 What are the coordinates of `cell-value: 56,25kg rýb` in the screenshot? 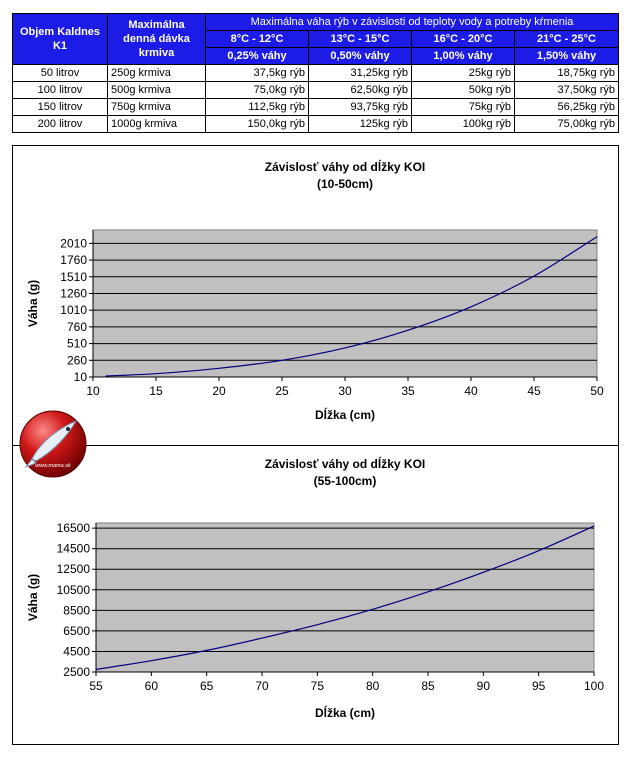 It's located at (566, 107).